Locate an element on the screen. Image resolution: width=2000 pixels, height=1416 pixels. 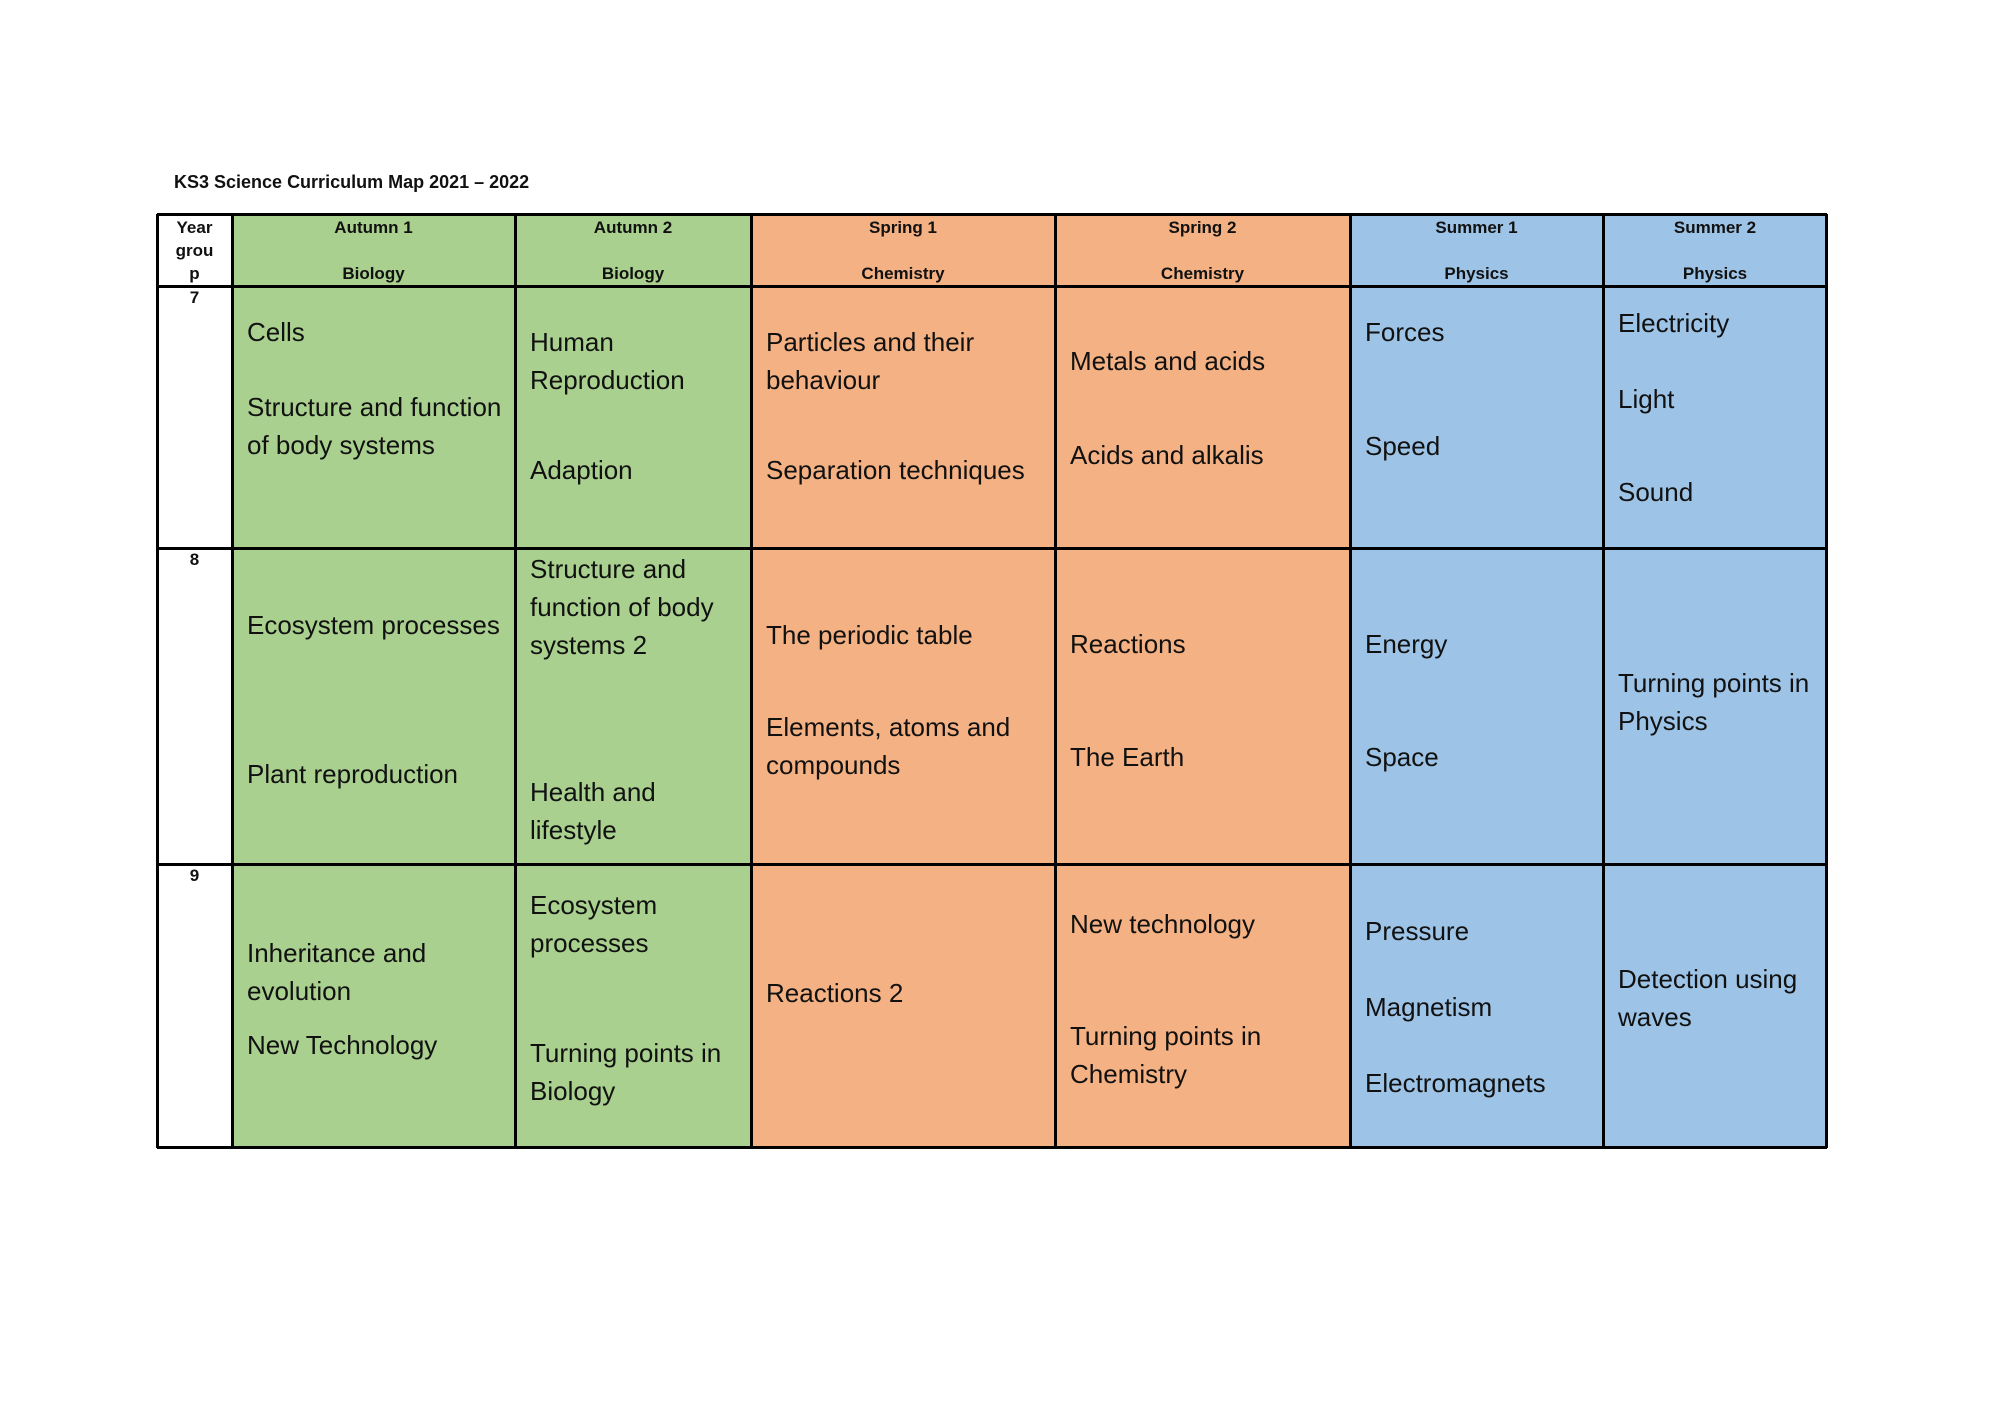
column-header-spring-1: Spring 1 Chemistry is located at coordinates (903, 250).